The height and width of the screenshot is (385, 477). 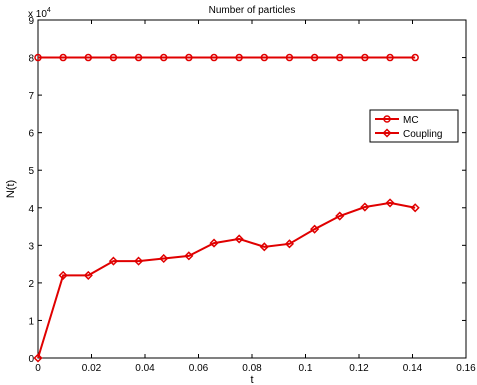 I want to click on x-tick-label: 0.16, so click(x=466, y=368).